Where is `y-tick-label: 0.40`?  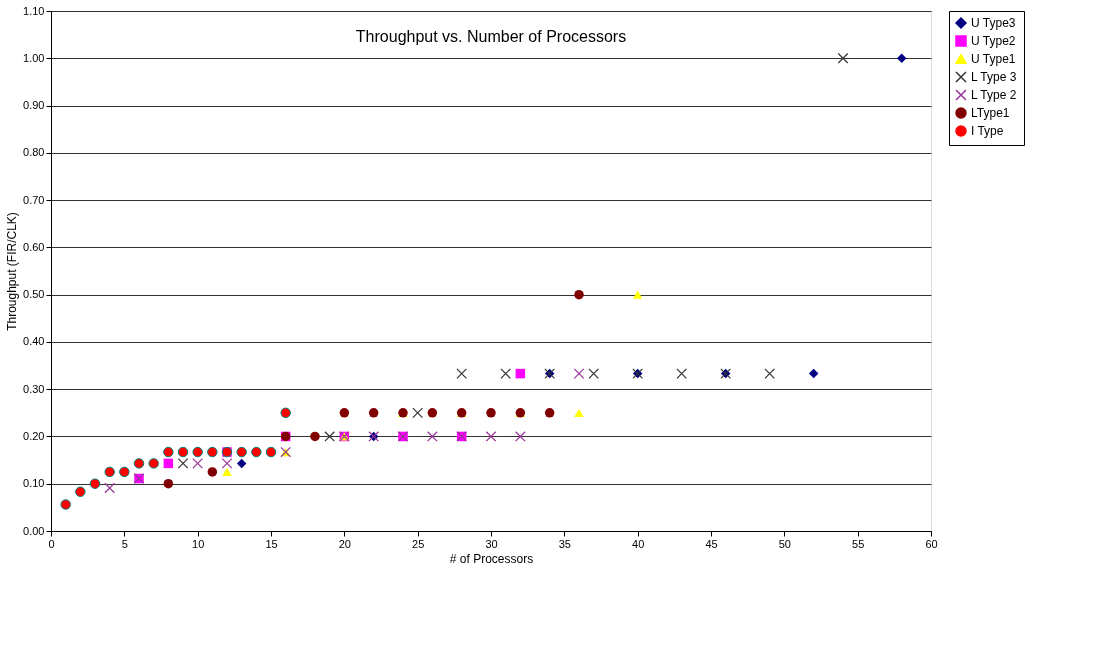
y-tick-label: 0.40 is located at coordinates (34, 341).